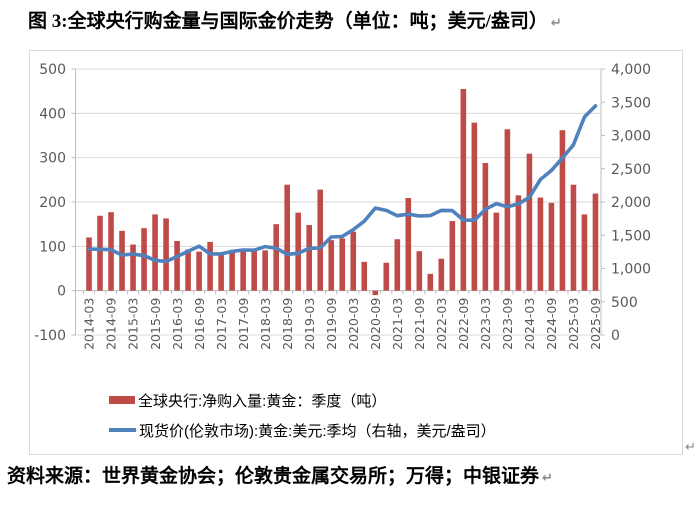 This screenshot has width=694, height=512. Describe the element at coordinates (397, 324) in the screenshot. I see `x-axis-label: 2021-03` at that location.